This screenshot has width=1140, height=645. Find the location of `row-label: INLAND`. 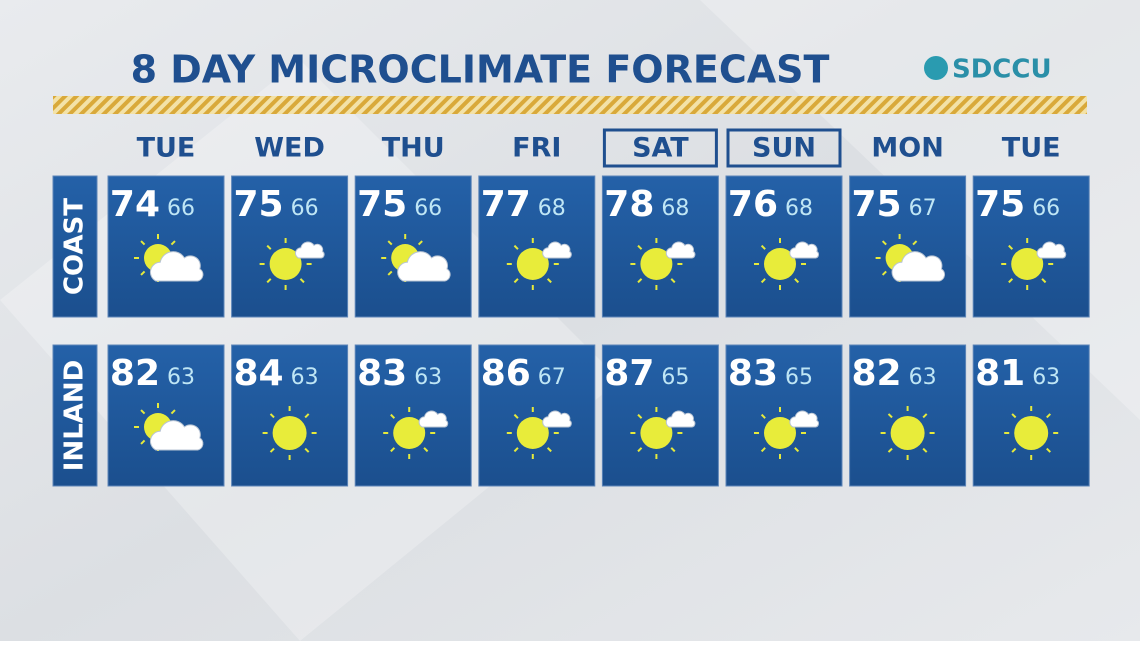

row-label: INLAND is located at coordinates (75, 415).